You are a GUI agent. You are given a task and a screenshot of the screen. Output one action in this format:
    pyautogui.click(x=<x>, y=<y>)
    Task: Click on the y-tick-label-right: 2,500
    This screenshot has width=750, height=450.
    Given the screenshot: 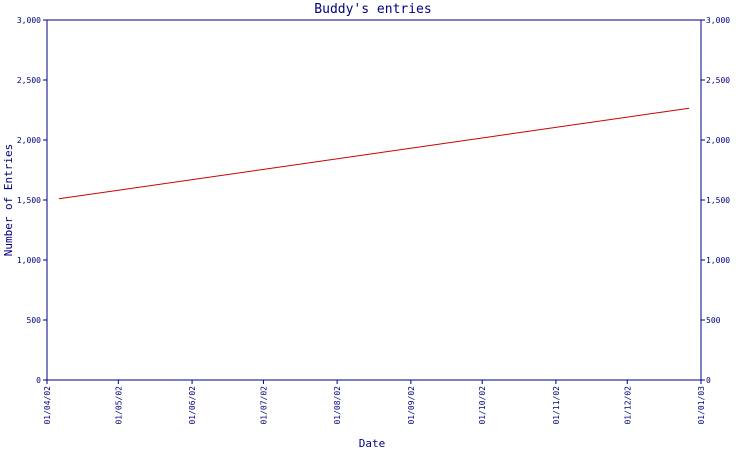 What is the action you would take?
    pyautogui.click(x=718, y=80)
    